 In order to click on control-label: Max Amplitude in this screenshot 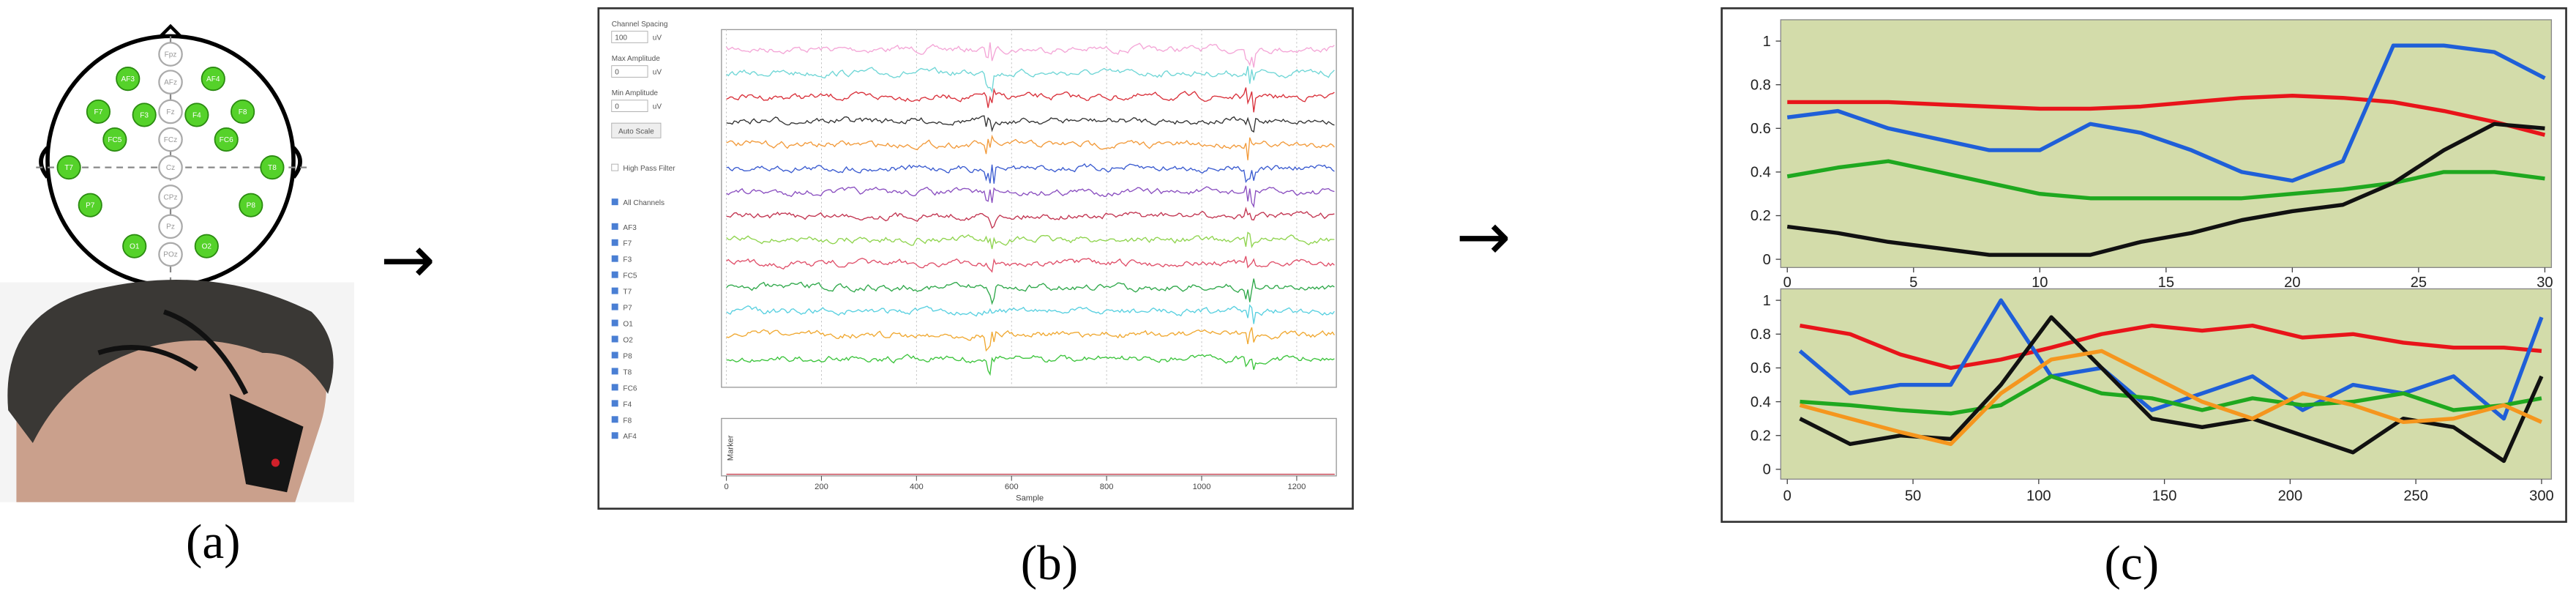, I will do `click(636, 59)`.